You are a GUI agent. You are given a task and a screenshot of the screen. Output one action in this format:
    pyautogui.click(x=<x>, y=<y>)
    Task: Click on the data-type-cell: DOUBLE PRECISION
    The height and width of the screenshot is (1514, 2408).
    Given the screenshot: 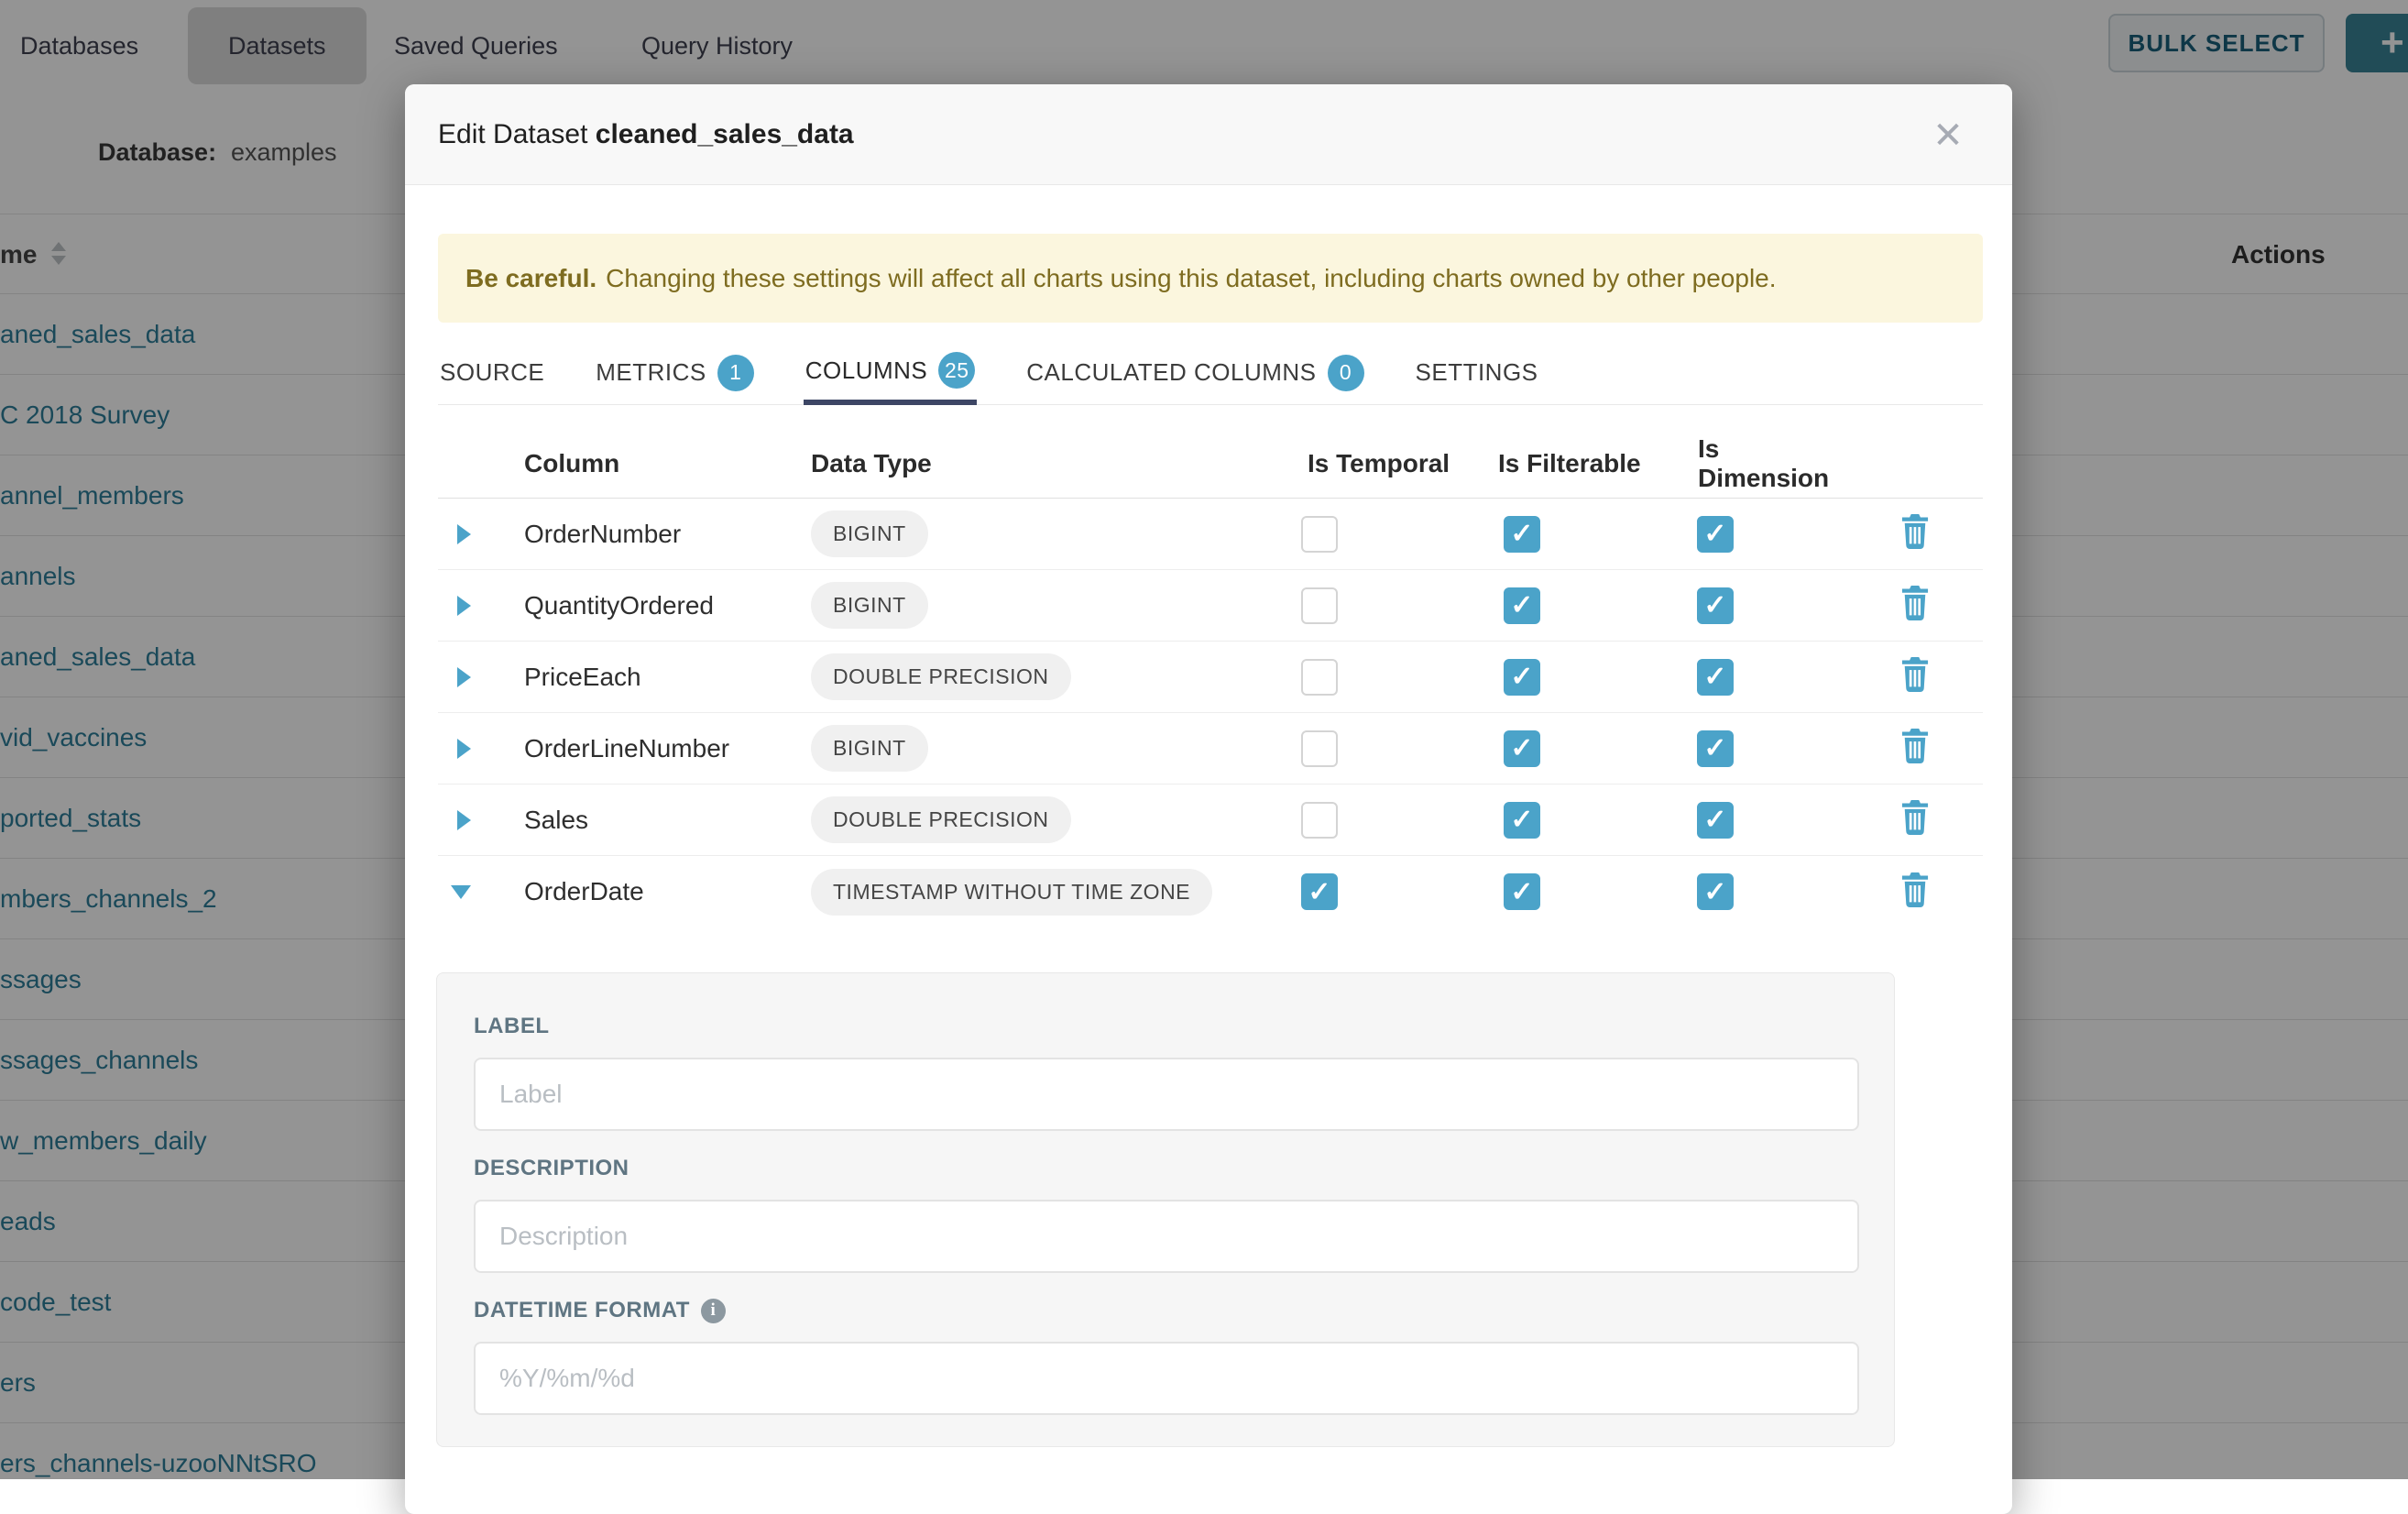 What is the action you would take?
    pyautogui.click(x=1019, y=676)
    